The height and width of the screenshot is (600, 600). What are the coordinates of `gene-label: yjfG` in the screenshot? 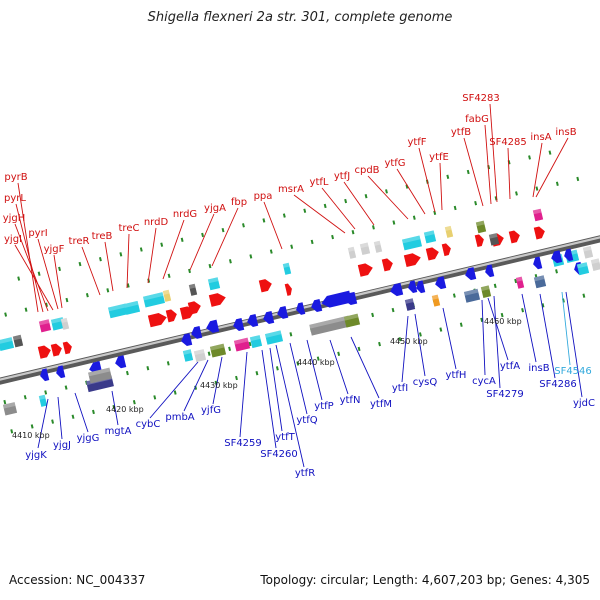 It's located at (211, 410).